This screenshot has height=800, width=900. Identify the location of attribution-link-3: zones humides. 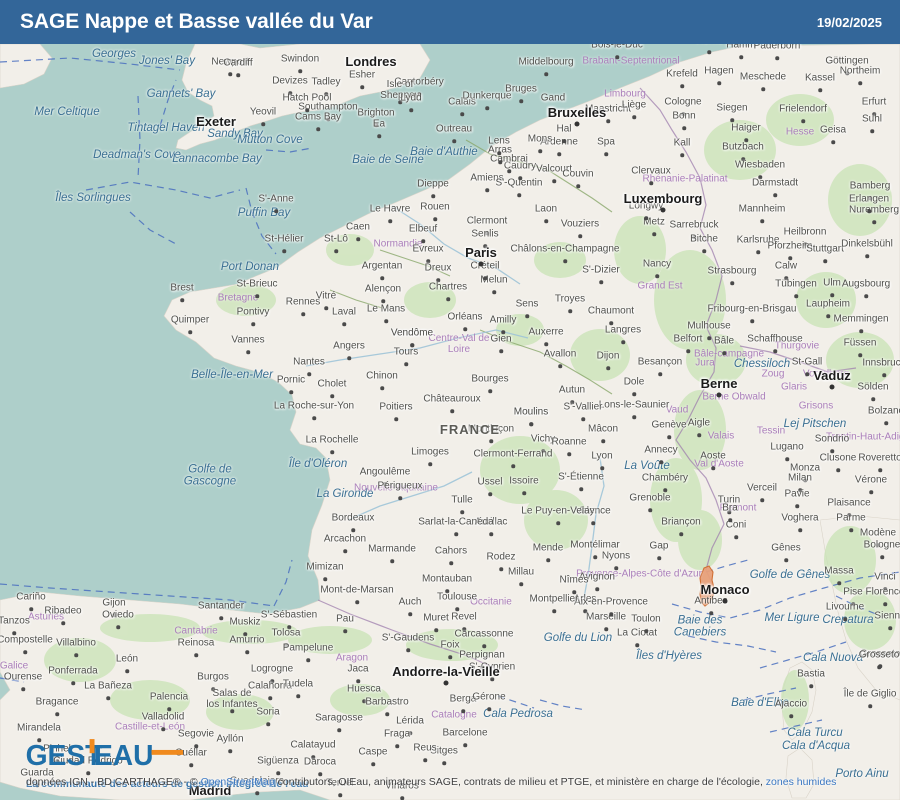
(801, 781).